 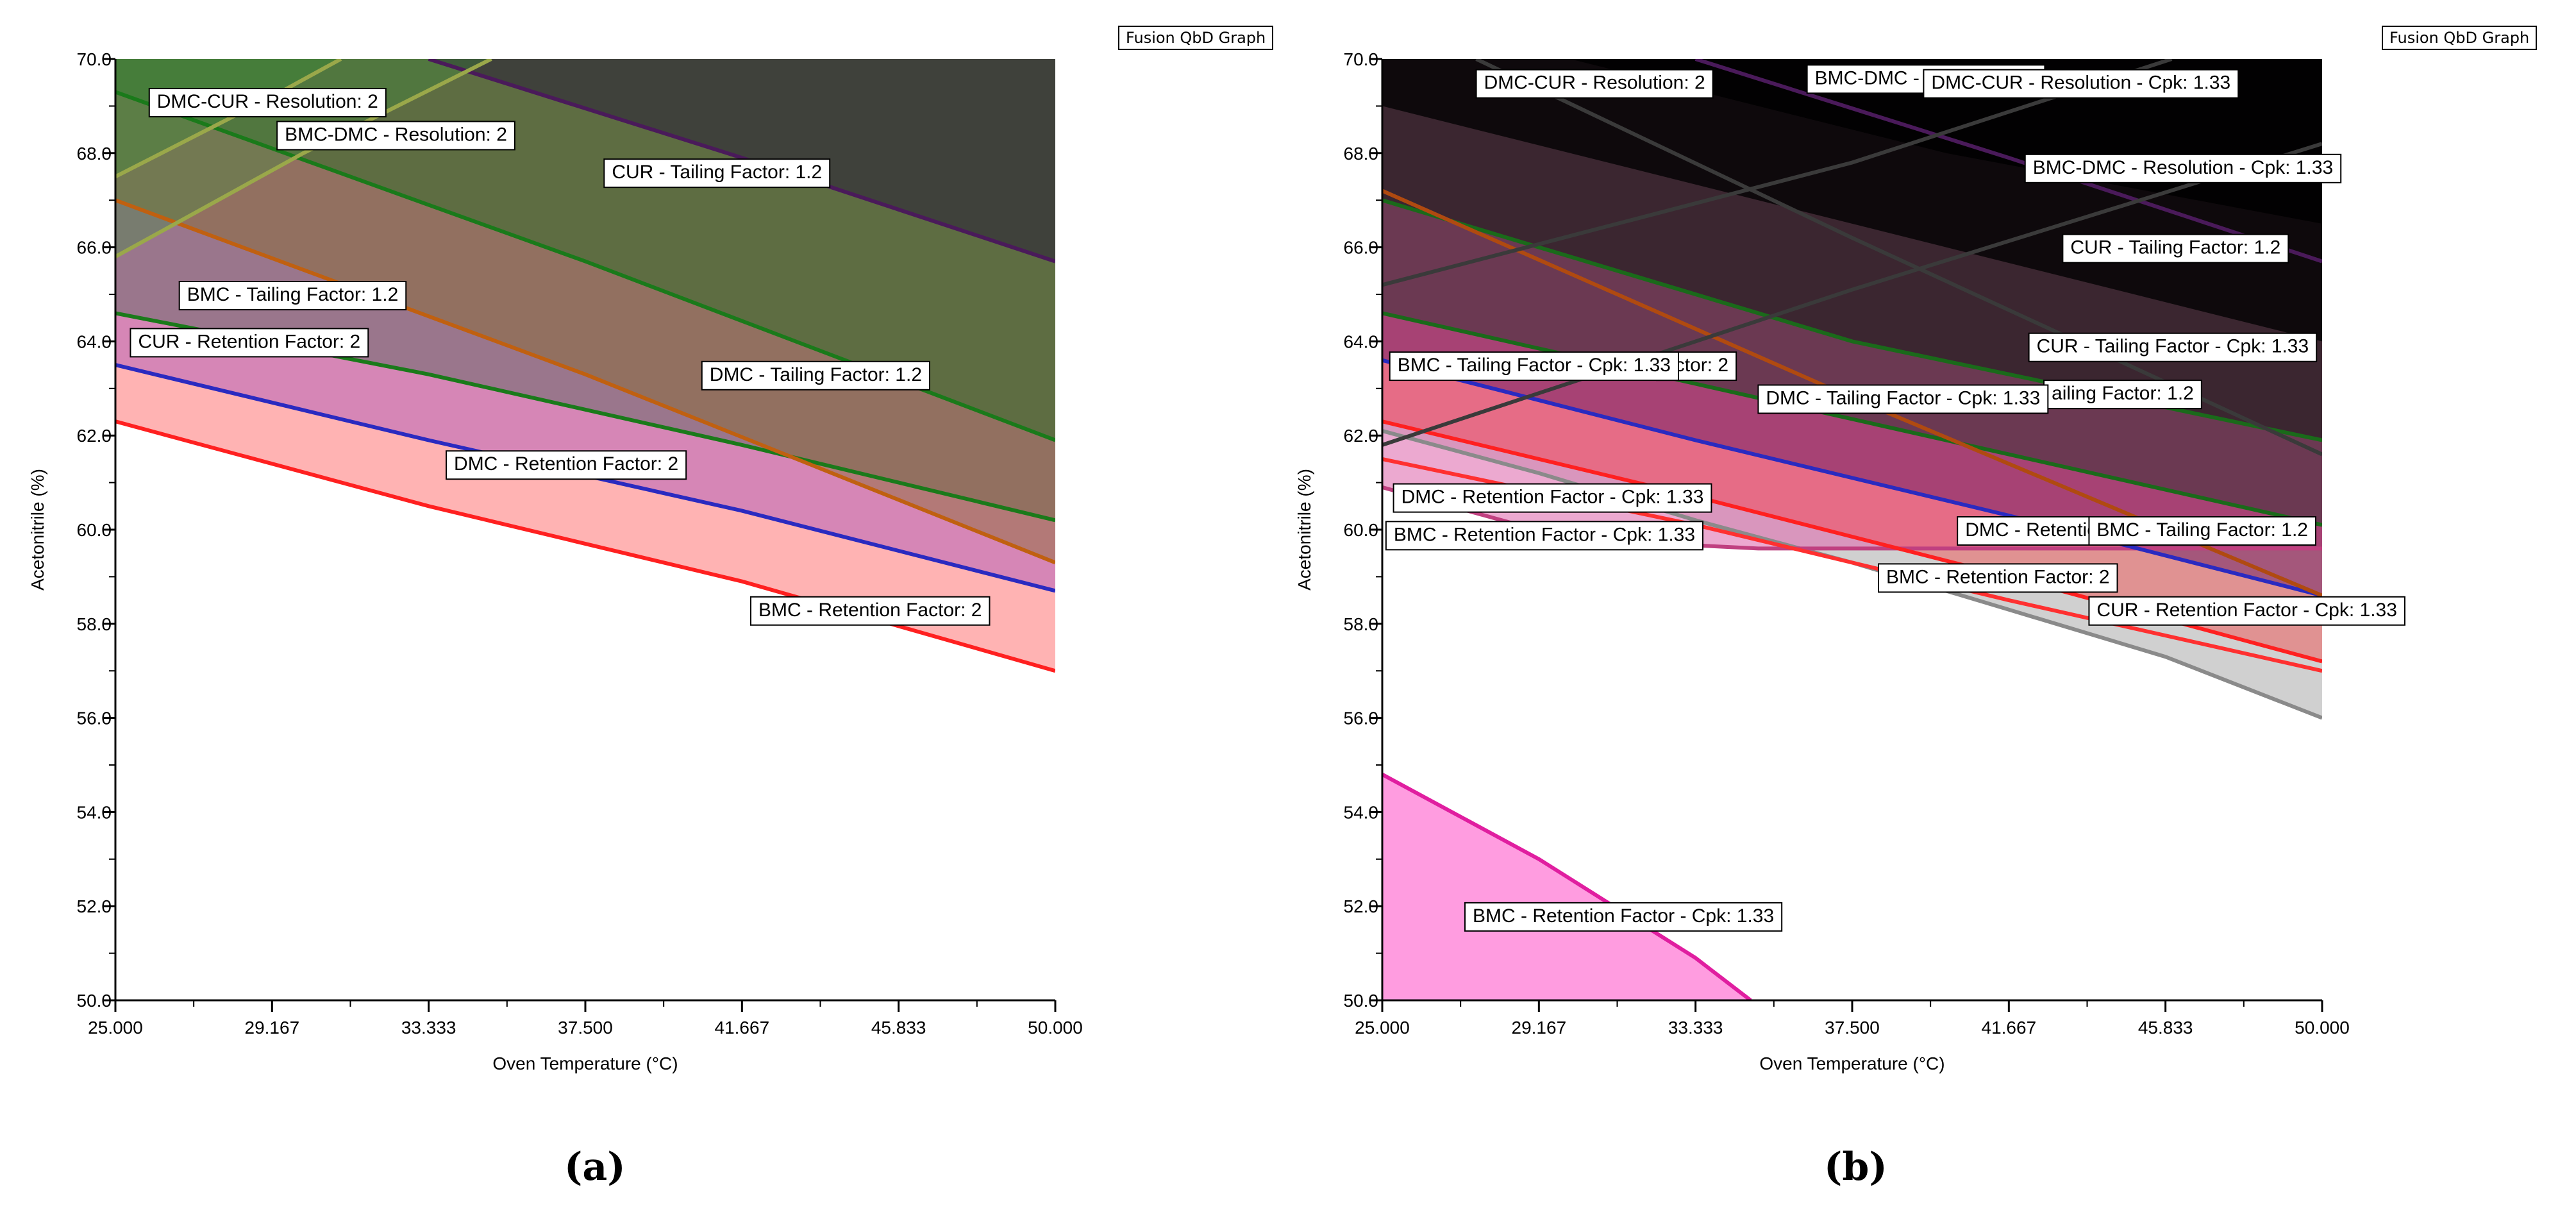 I want to click on y-axis-label: Acetonitrile (%), so click(x=1304, y=530).